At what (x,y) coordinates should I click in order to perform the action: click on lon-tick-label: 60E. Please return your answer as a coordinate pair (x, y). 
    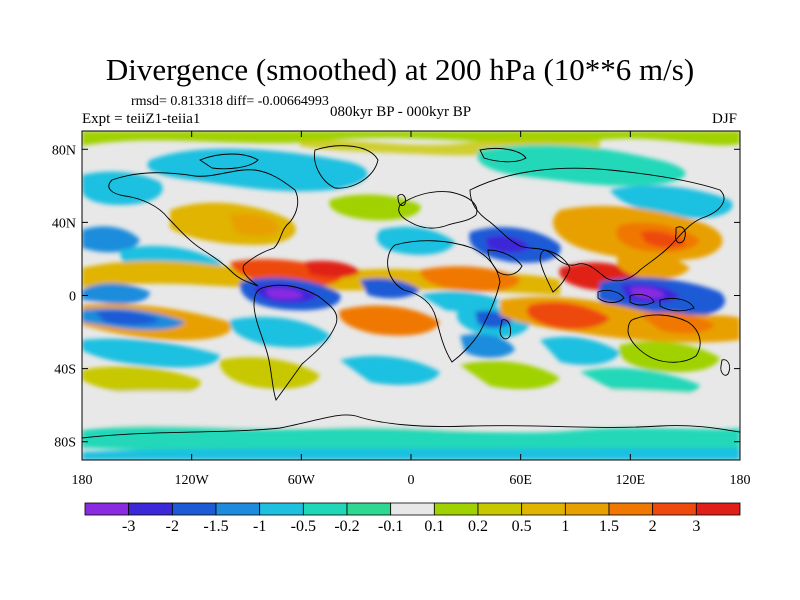
    Looking at the image, I should click on (520, 480).